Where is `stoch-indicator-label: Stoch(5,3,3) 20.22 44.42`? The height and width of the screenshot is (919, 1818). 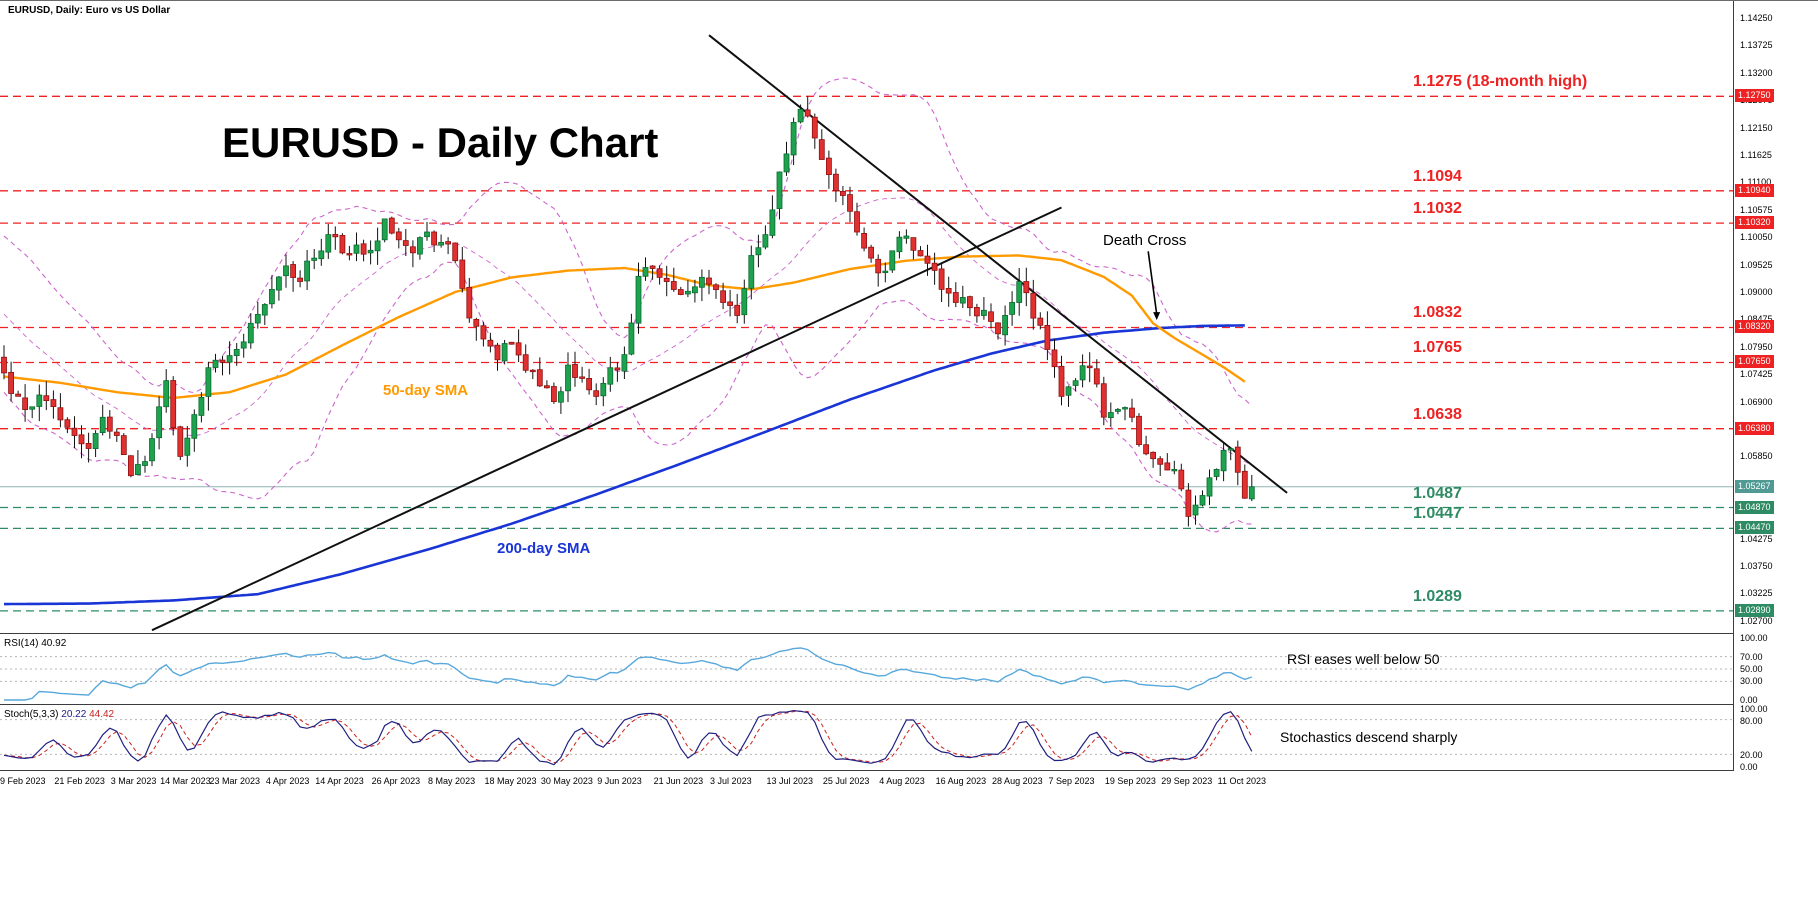
stoch-indicator-label: Stoch(5,3,3) 20.22 44.42 is located at coordinates (59, 714).